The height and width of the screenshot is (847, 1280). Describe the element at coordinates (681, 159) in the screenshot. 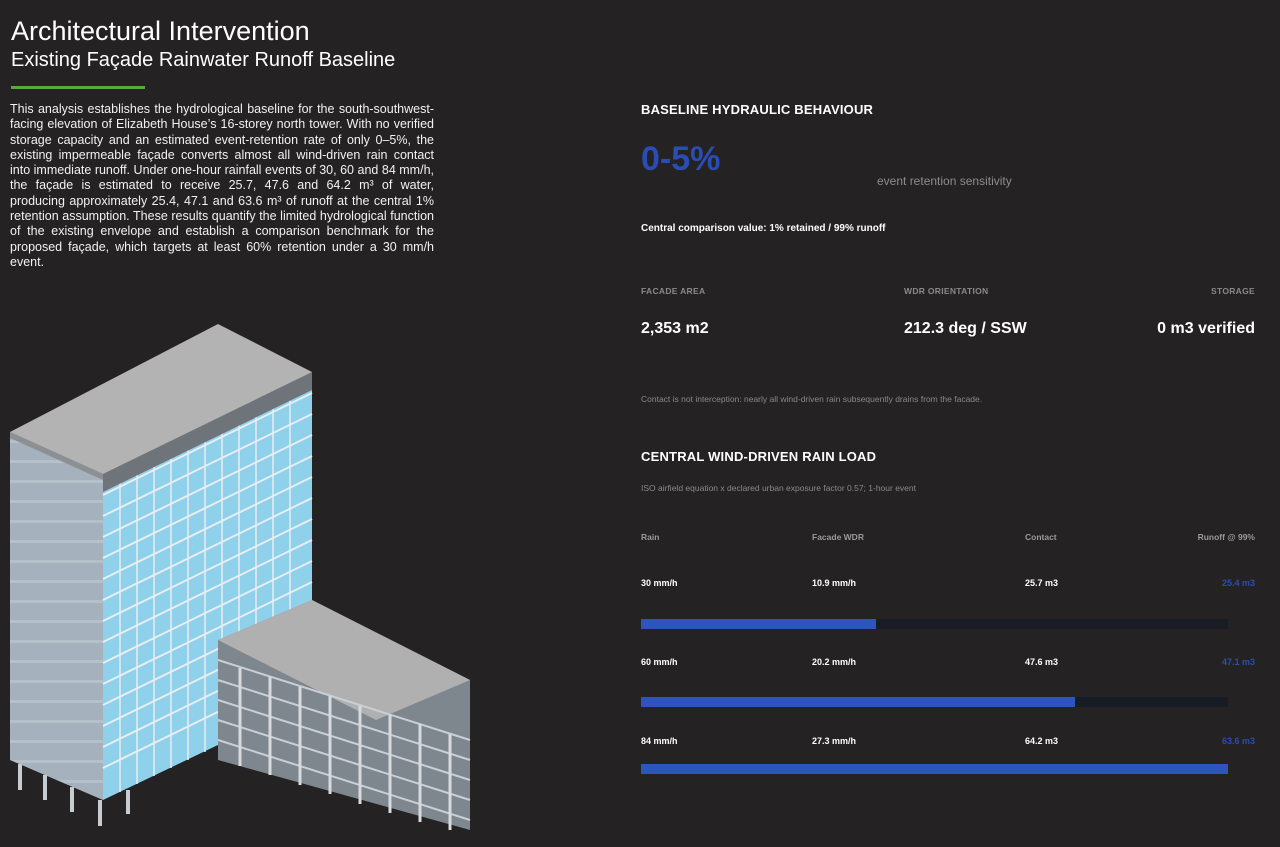

I see `retention-range: 0-5%` at that location.